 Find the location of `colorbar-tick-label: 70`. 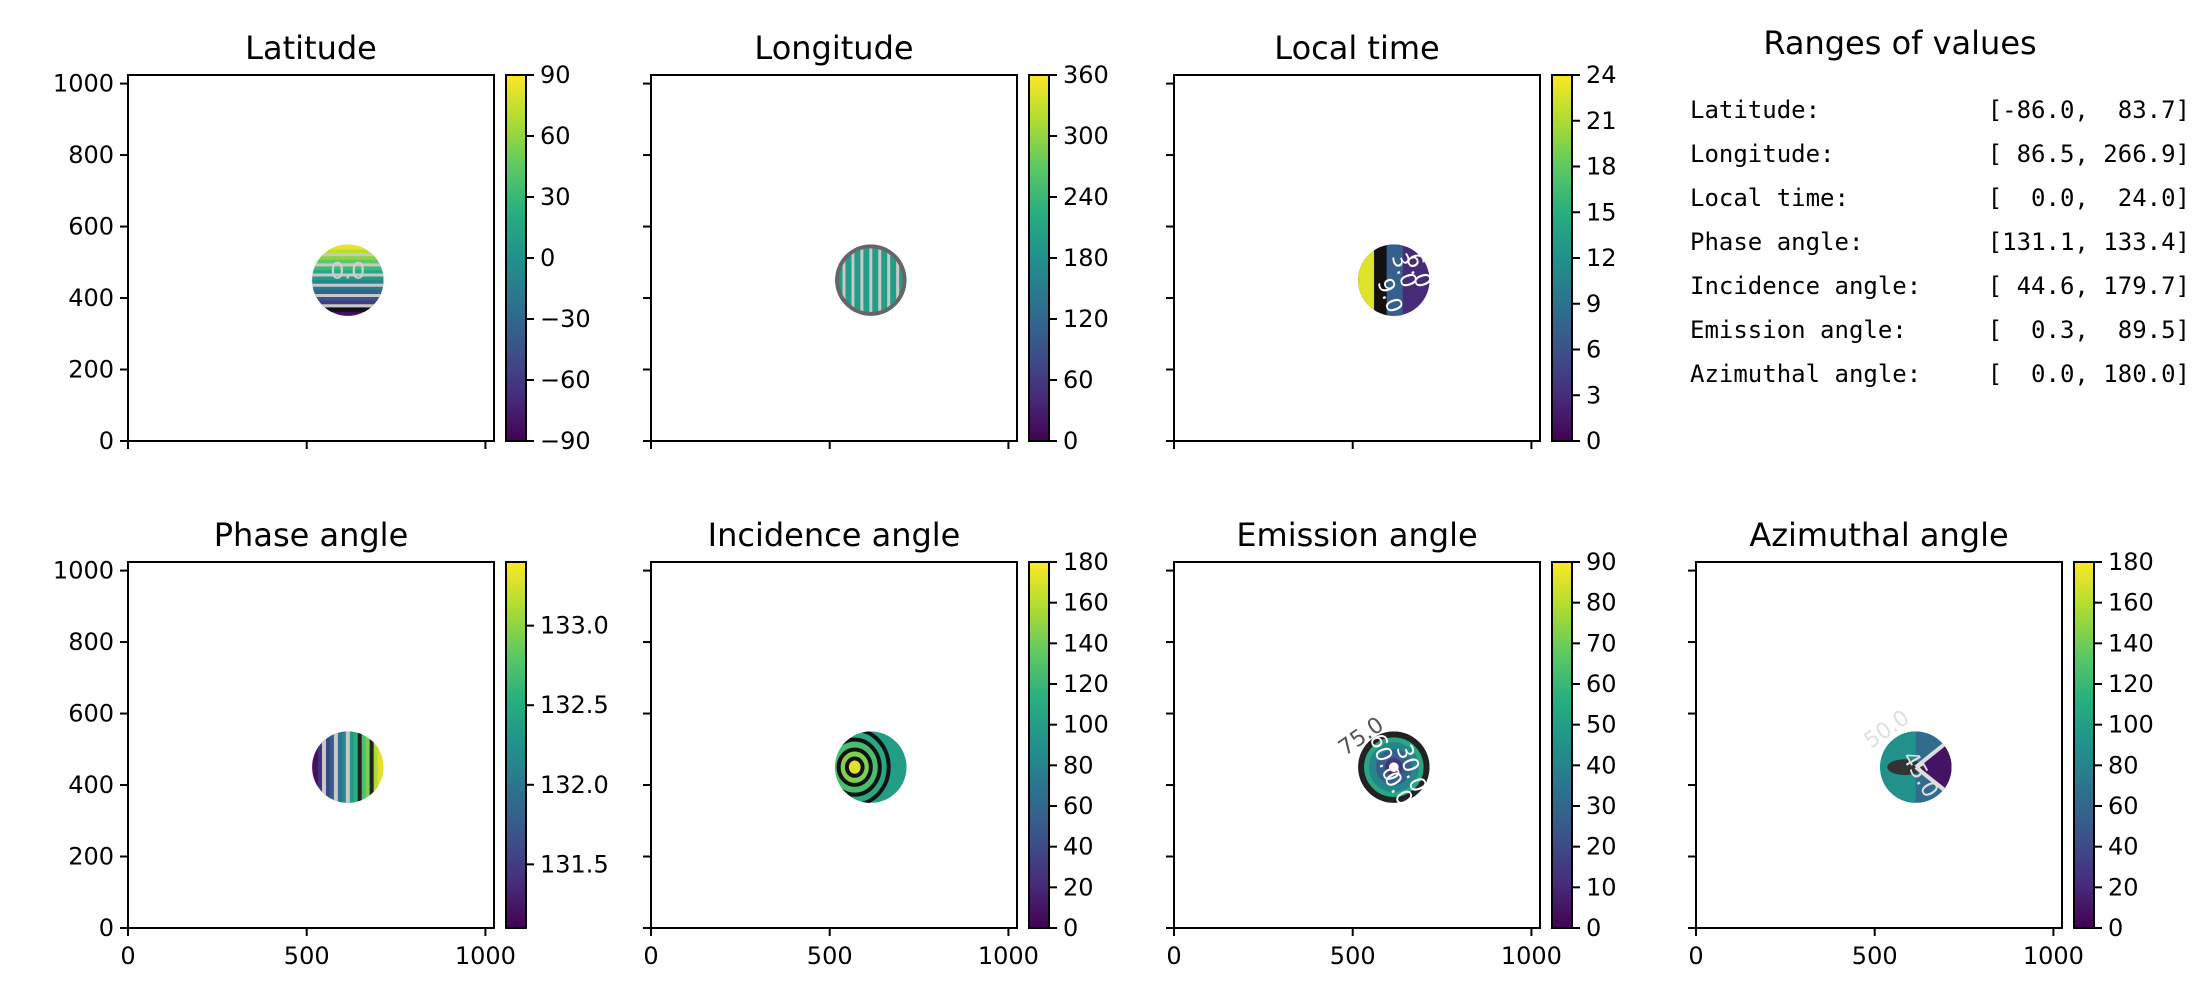

colorbar-tick-label: 70 is located at coordinates (1601, 643).